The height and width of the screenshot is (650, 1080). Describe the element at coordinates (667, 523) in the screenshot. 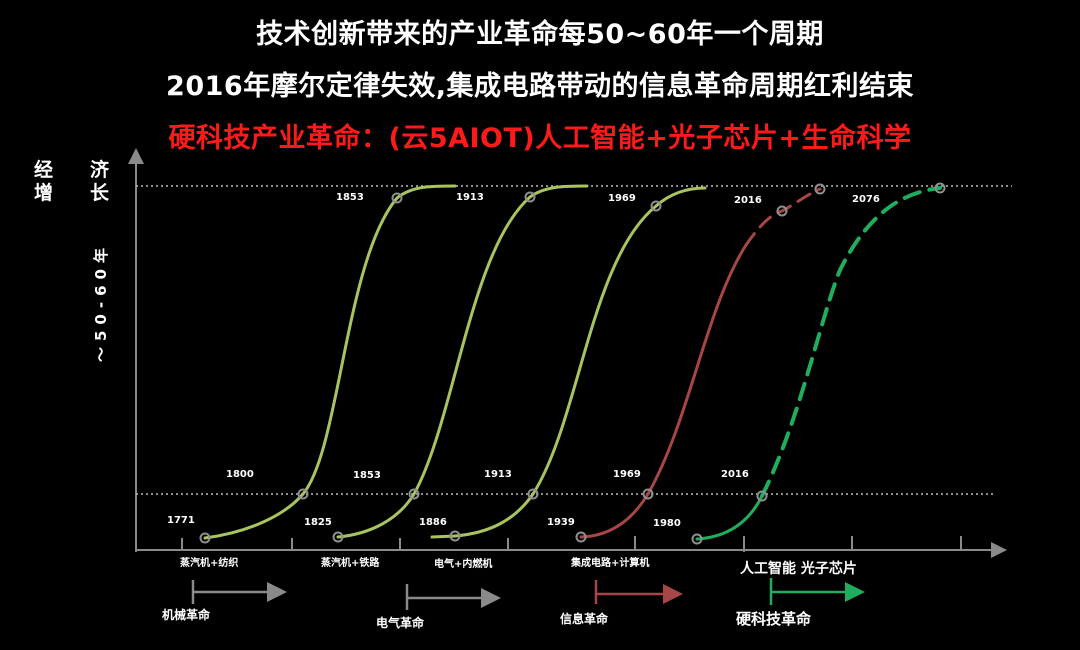

I see `year-label: 1980` at that location.